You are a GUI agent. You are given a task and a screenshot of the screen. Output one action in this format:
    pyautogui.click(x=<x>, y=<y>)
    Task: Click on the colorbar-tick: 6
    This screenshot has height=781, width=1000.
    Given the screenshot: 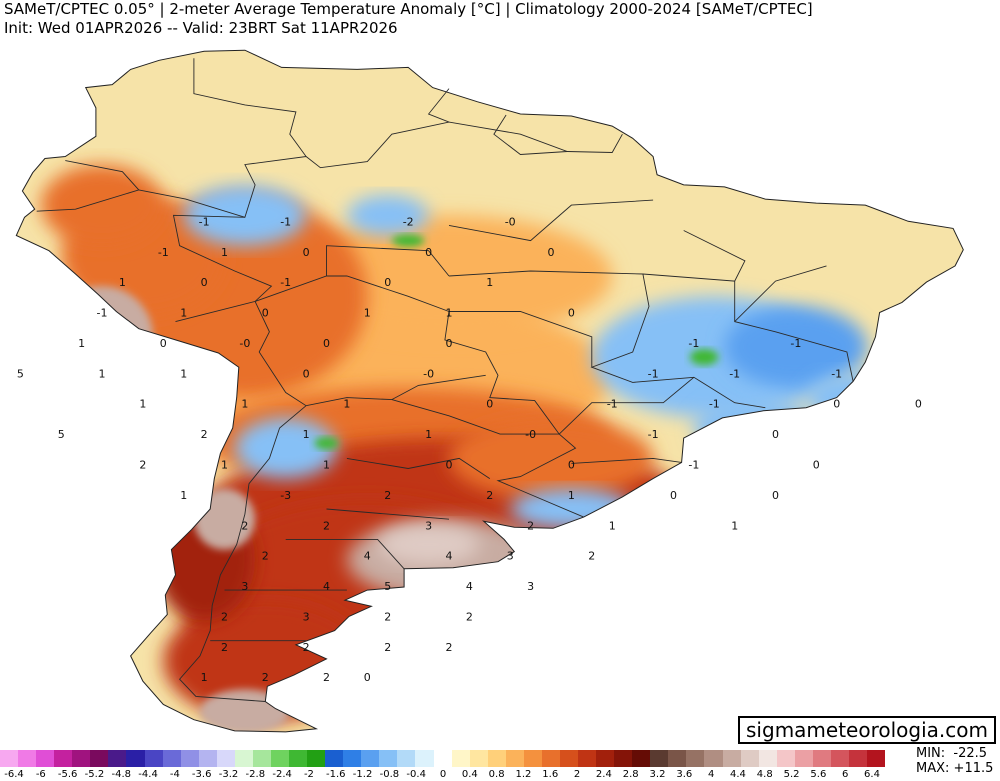 What is the action you would take?
    pyautogui.click(x=845, y=774)
    